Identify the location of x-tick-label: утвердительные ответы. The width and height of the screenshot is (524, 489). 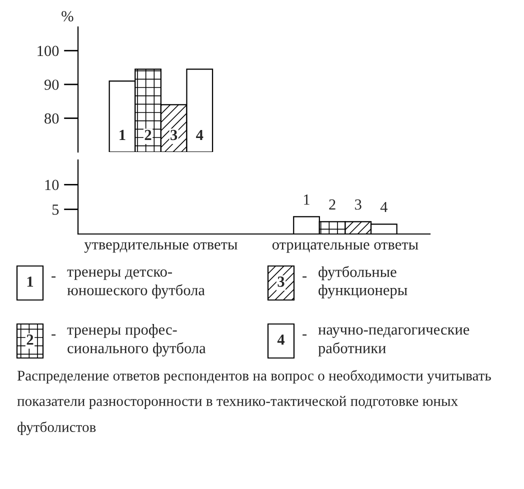
(161, 247).